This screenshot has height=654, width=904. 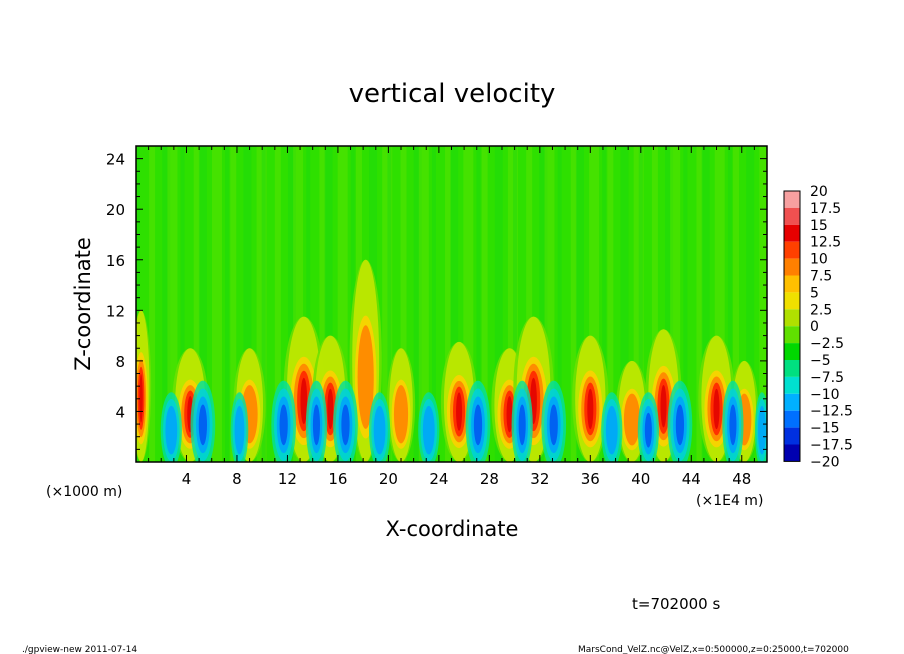 What do you see at coordinates (814, 293) in the screenshot?
I see `colorbar-label: 5` at bounding box center [814, 293].